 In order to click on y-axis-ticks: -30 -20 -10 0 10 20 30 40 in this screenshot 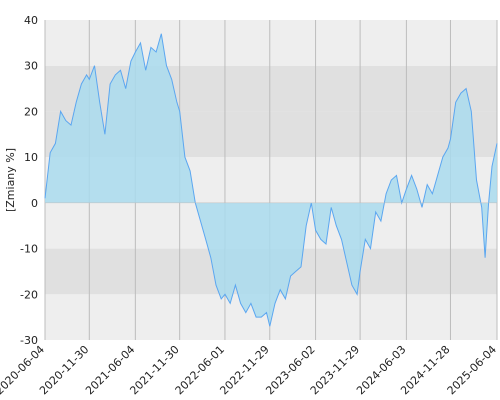, I will do `click(29, 180)`.